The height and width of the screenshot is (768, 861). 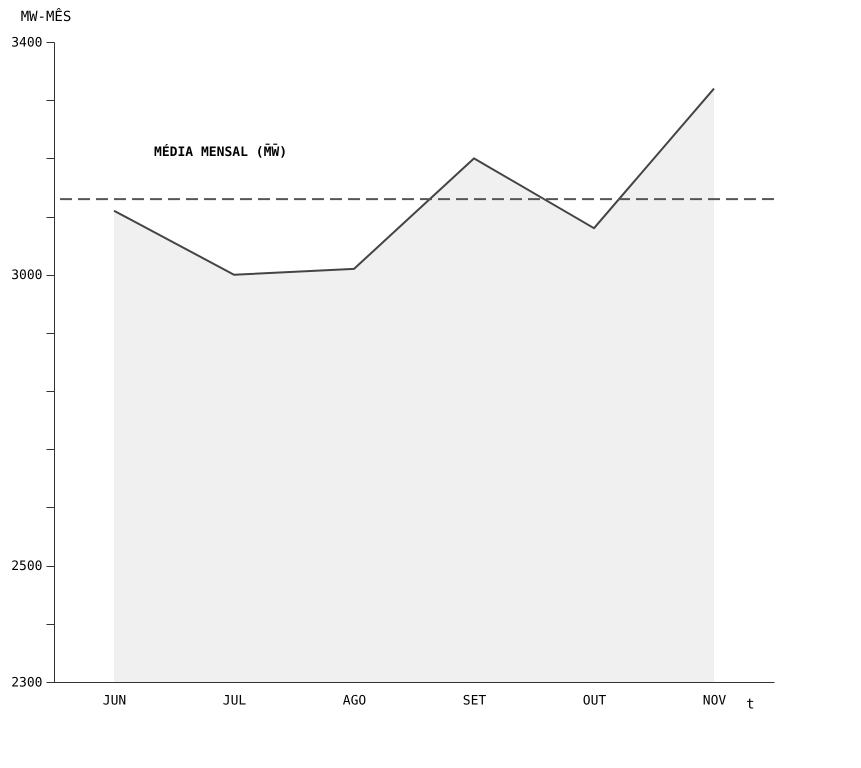 What do you see at coordinates (26, 43) in the screenshot?
I see `y-tick-label: 3400` at bounding box center [26, 43].